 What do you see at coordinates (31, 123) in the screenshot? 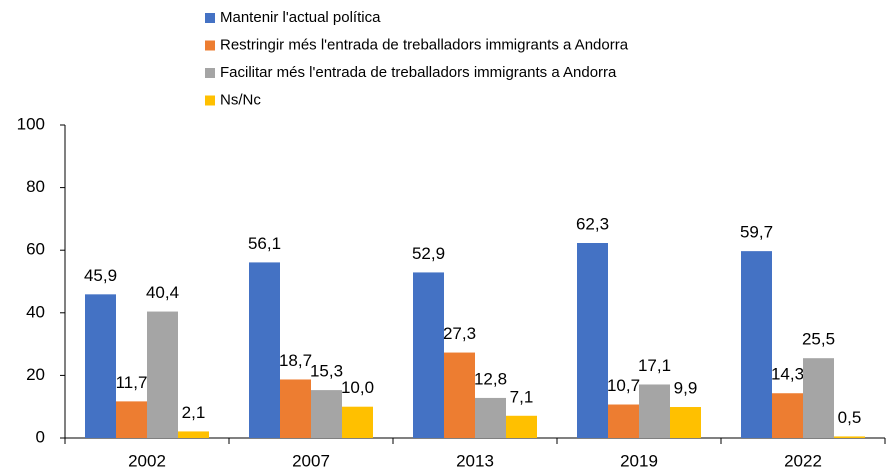
I see `y-tick-label: 100` at bounding box center [31, 123].